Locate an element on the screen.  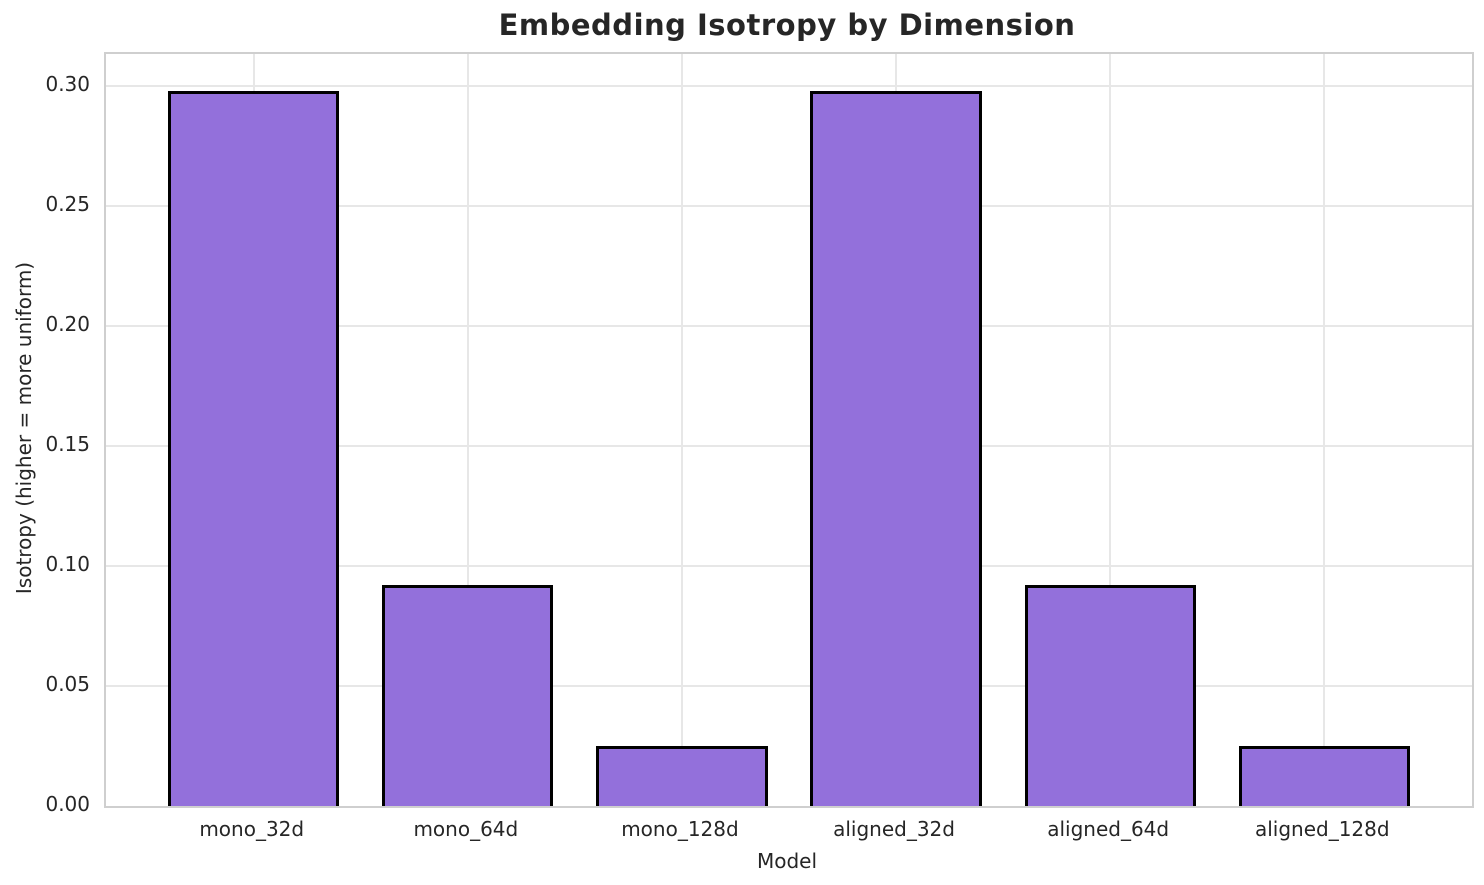
x-tick-label-mono_32d: mono_32d is located at coordinates (252, 829).